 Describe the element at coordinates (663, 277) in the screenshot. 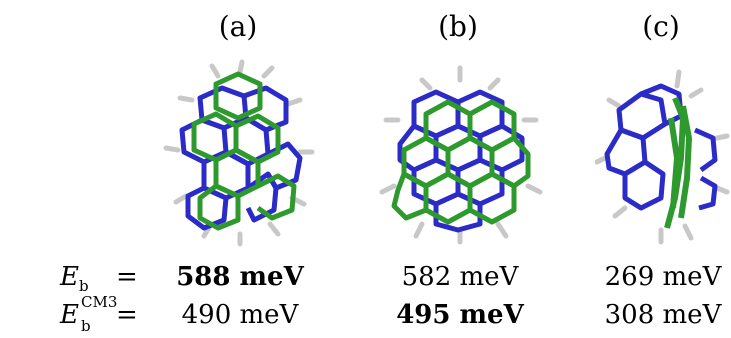

I see `value-eb-c: 269 meV` at that location.